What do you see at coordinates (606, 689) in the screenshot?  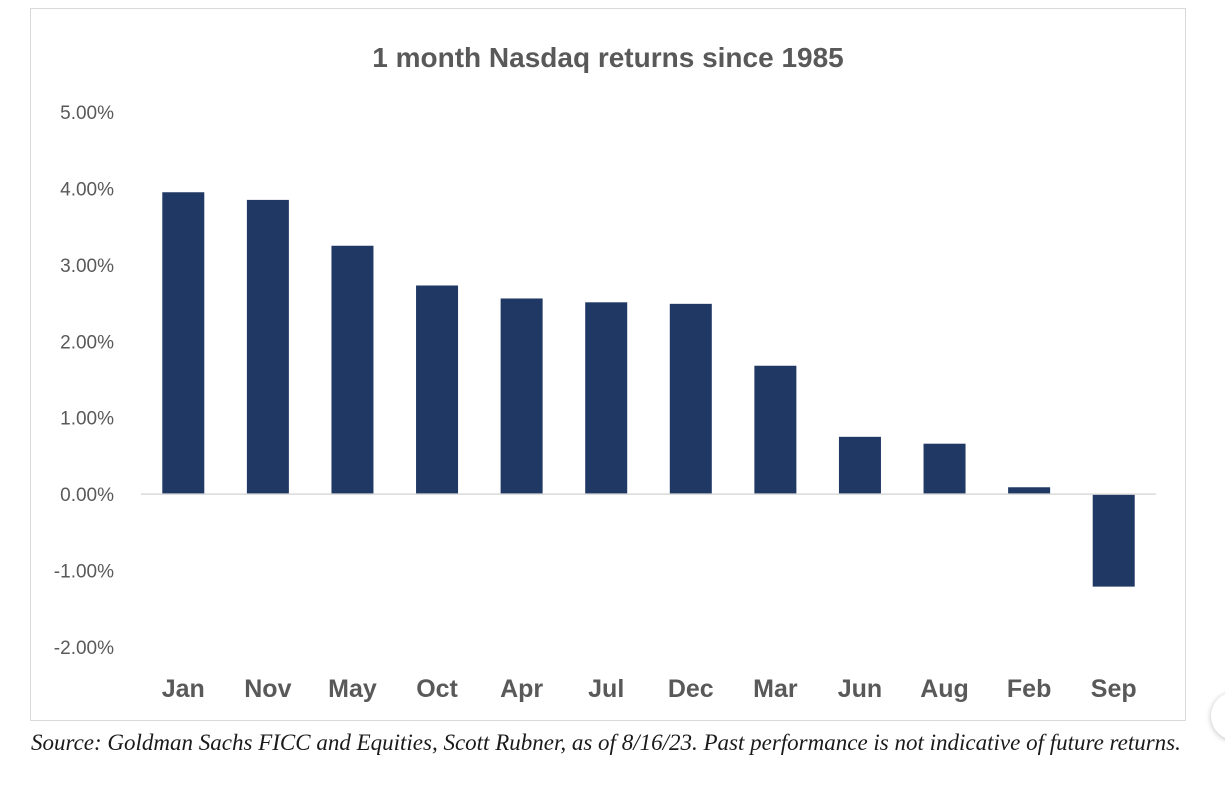 I see `x-tick-label: Jul` at bounding box center [606, 689].